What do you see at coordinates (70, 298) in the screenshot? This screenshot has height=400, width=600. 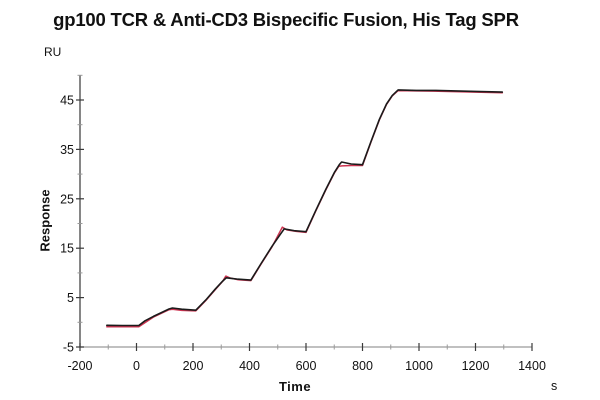 I see `y-tick-label: 5` at bounding box center [70, 298].